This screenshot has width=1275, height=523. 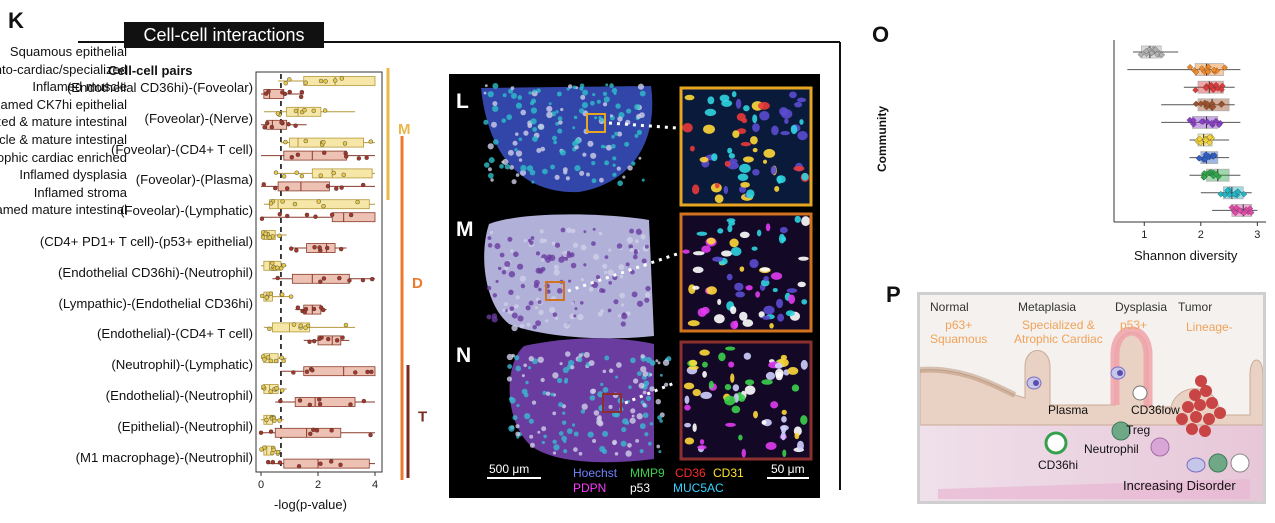 What do you see at coordinates (63, 210) in the screenshot?
I see `community-label: Inflamed mature intestinal` at bounding box center [63, 210].